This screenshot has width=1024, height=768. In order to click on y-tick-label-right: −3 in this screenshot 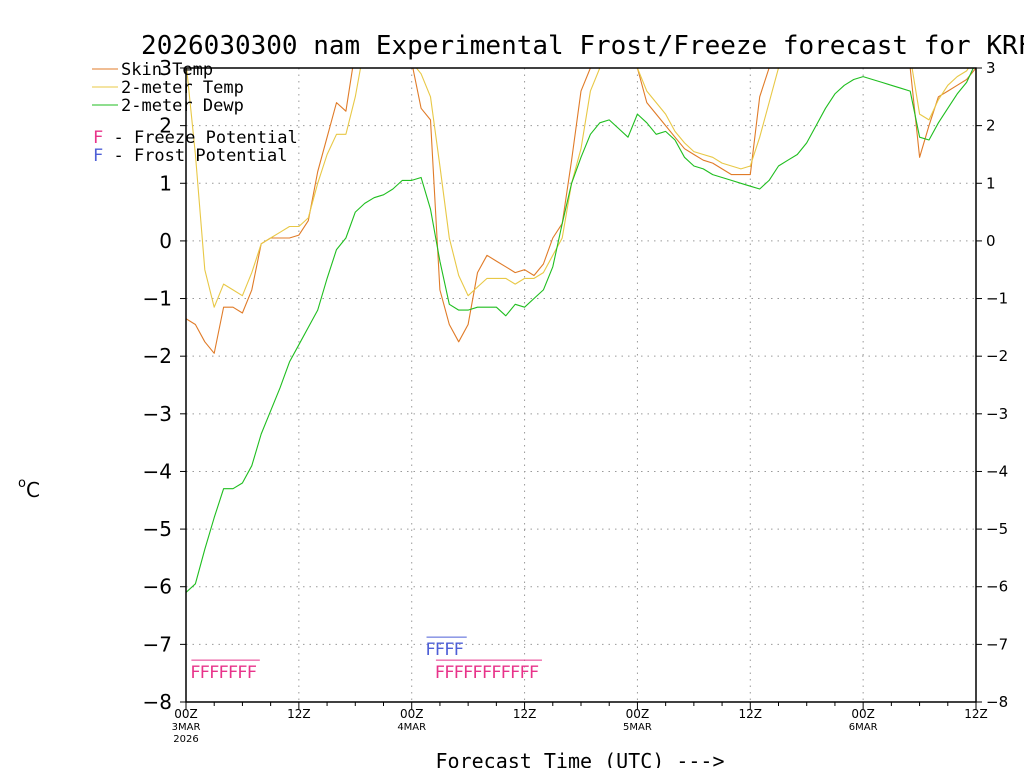, I will do `click(997, 414)`.